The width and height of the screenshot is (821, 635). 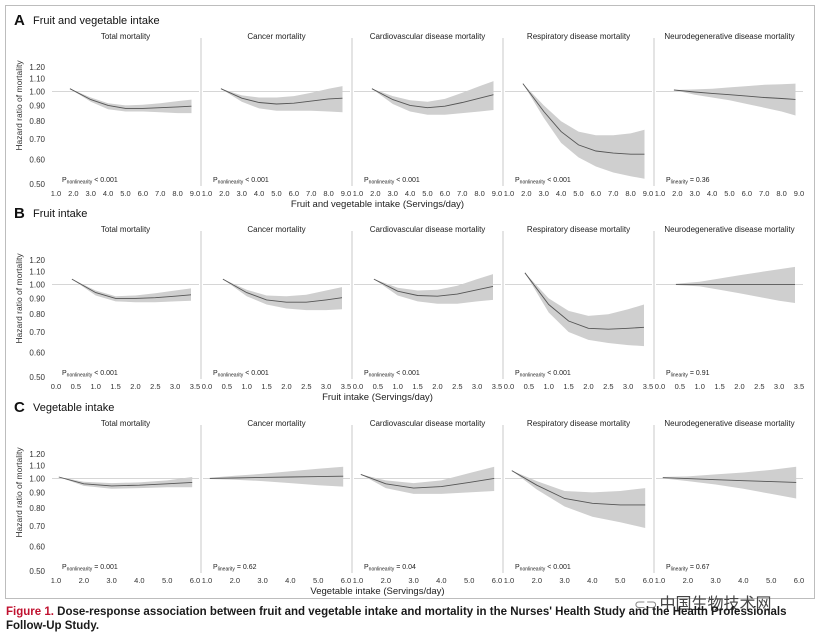 I want to click on wechat-icon: ⊂⊃, so click(x=646, y=605).